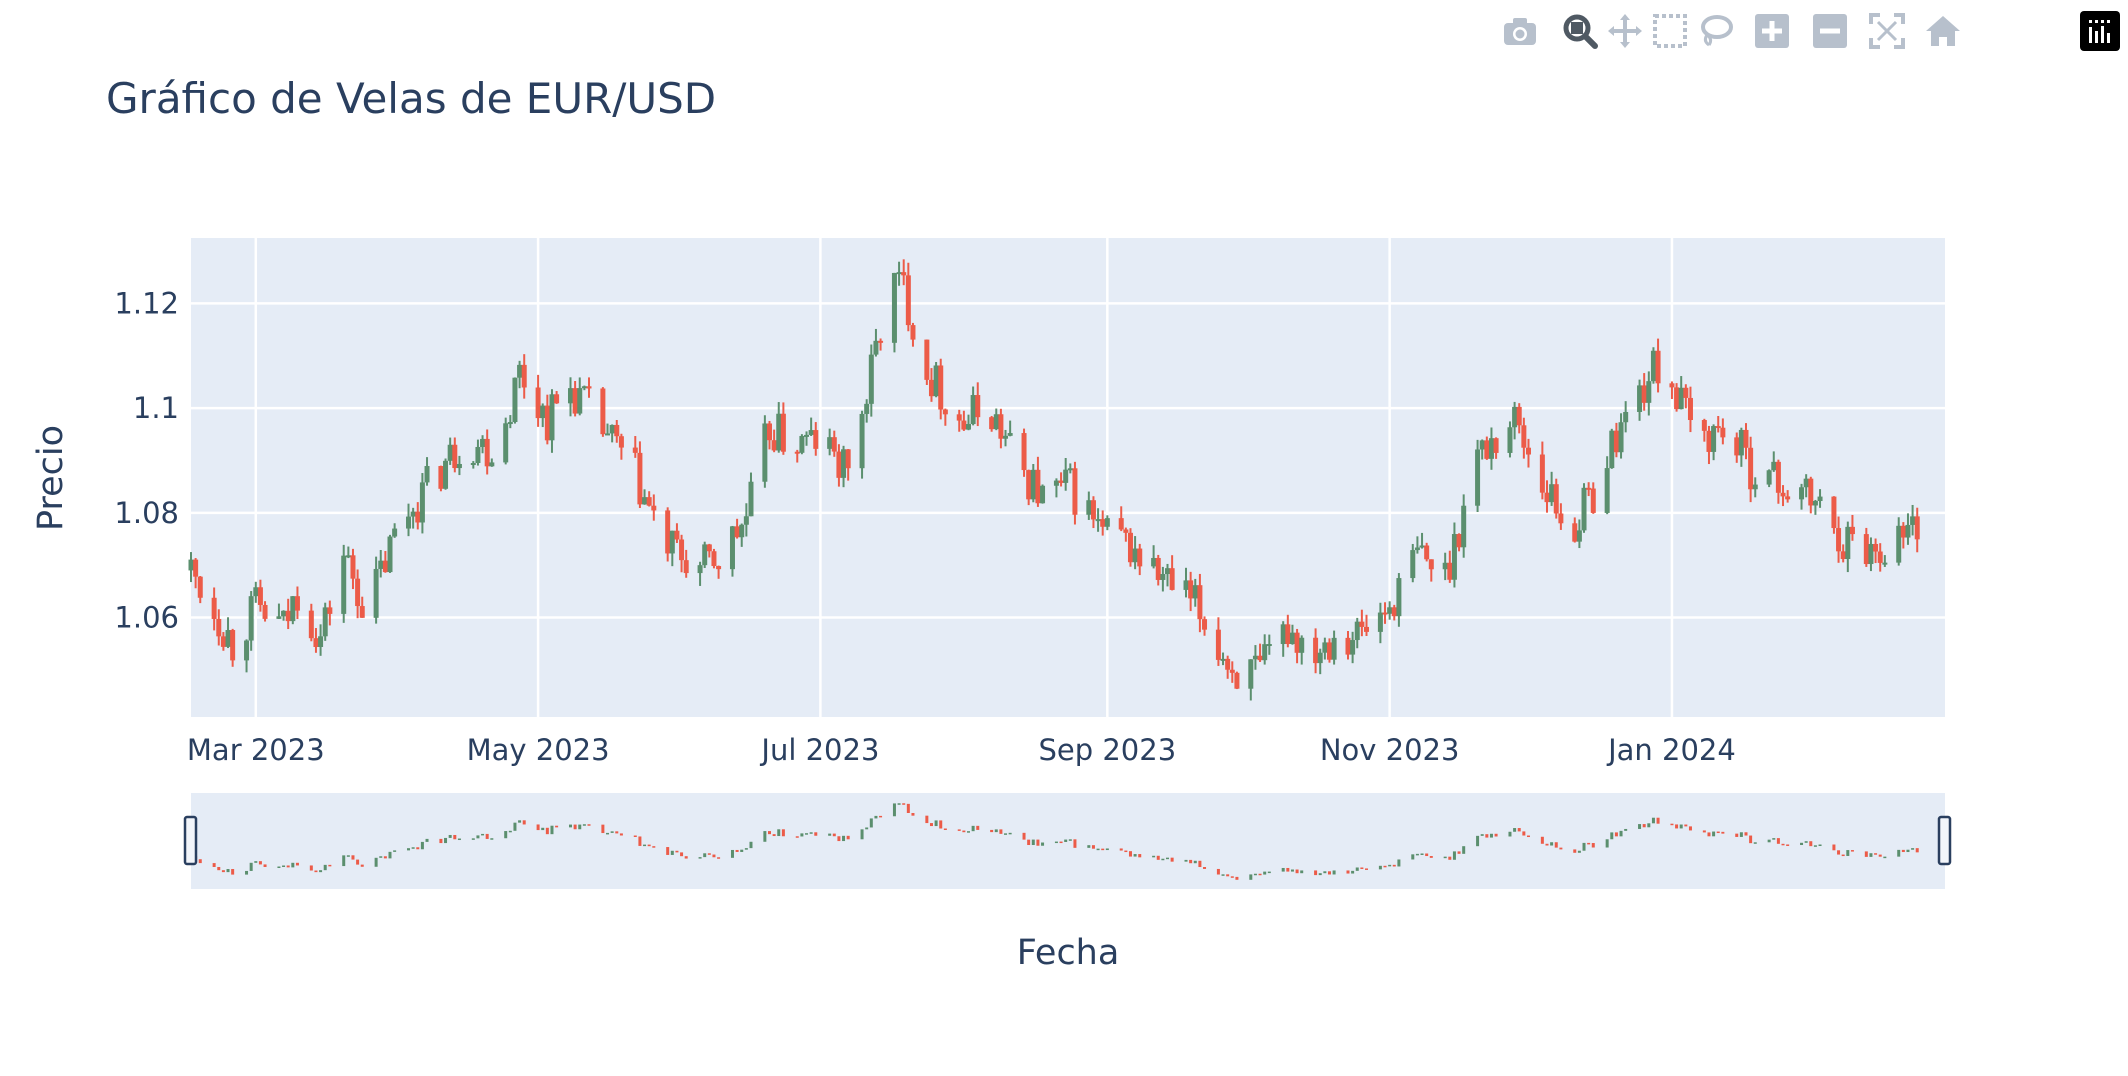 This screenshot has height=1076, width=2128. What do you see at coordinates (2100, 31) in the screenshot?
I see `plotly-logo-icon` at bounding box center [2100, 31].